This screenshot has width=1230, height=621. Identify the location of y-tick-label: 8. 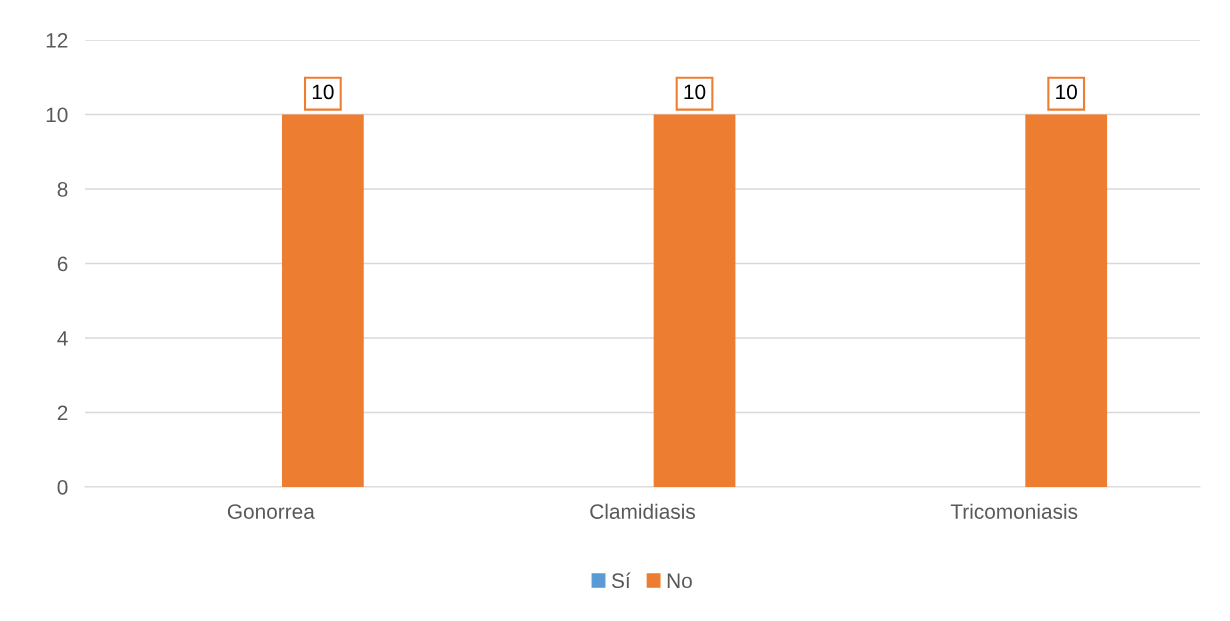
(62, 189).